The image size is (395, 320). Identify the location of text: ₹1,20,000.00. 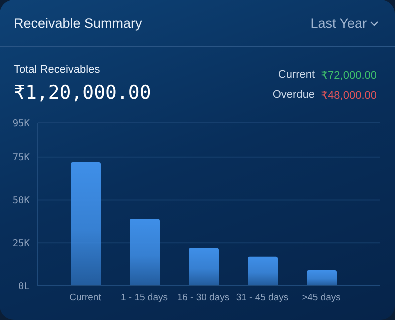
(83, 93).